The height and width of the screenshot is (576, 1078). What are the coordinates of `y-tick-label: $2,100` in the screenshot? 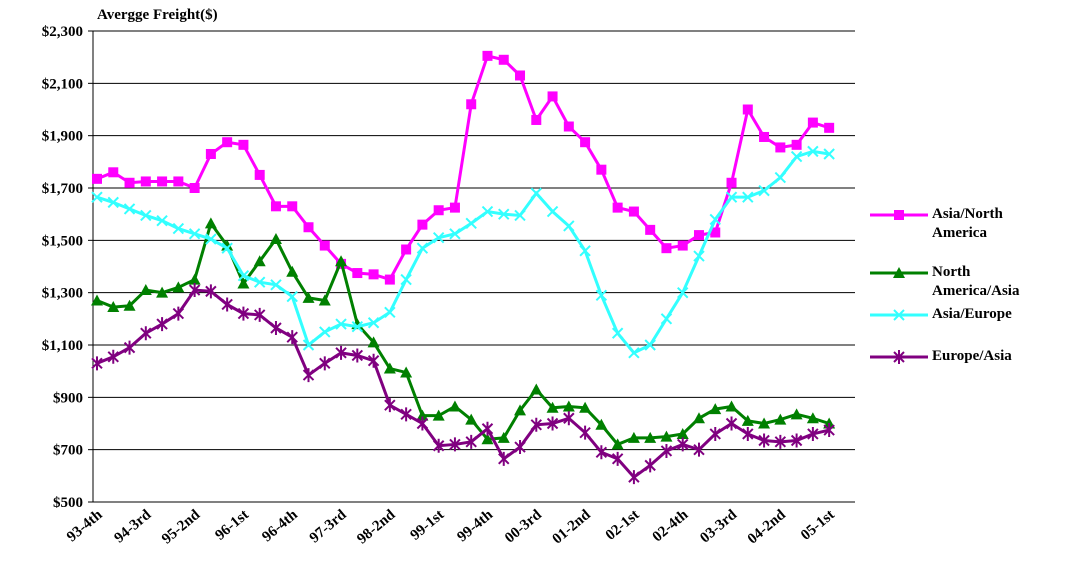 It's located at (62, 84).